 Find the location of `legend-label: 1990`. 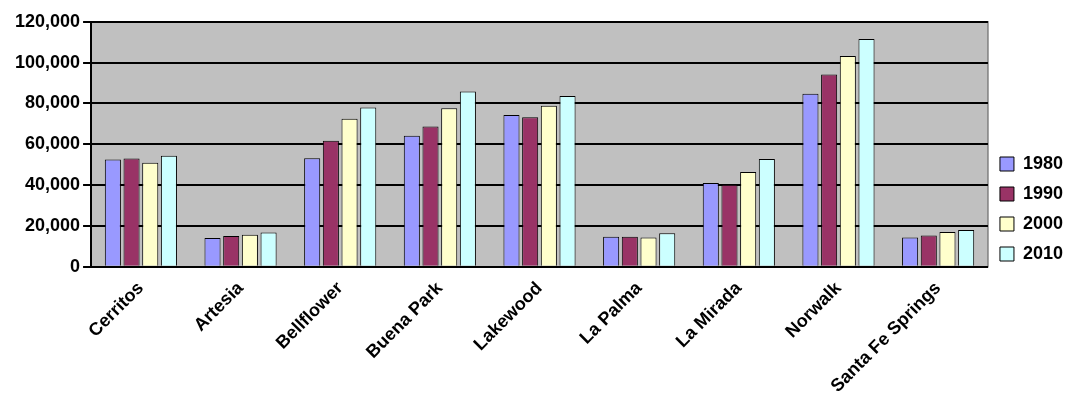

legend-label: 1990 is located at coordinates (1042, 192).